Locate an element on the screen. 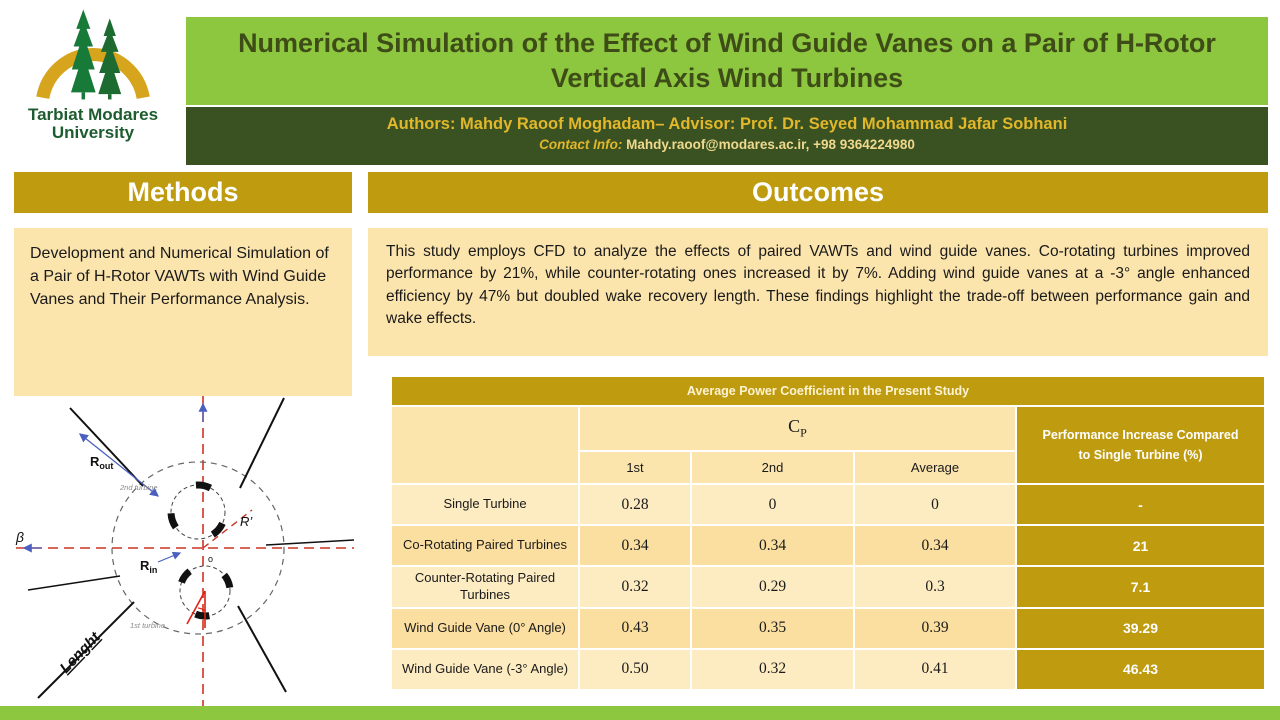 This screenshot has width=1280, height=720. label-beta: β is located at coordinates (19, 537).